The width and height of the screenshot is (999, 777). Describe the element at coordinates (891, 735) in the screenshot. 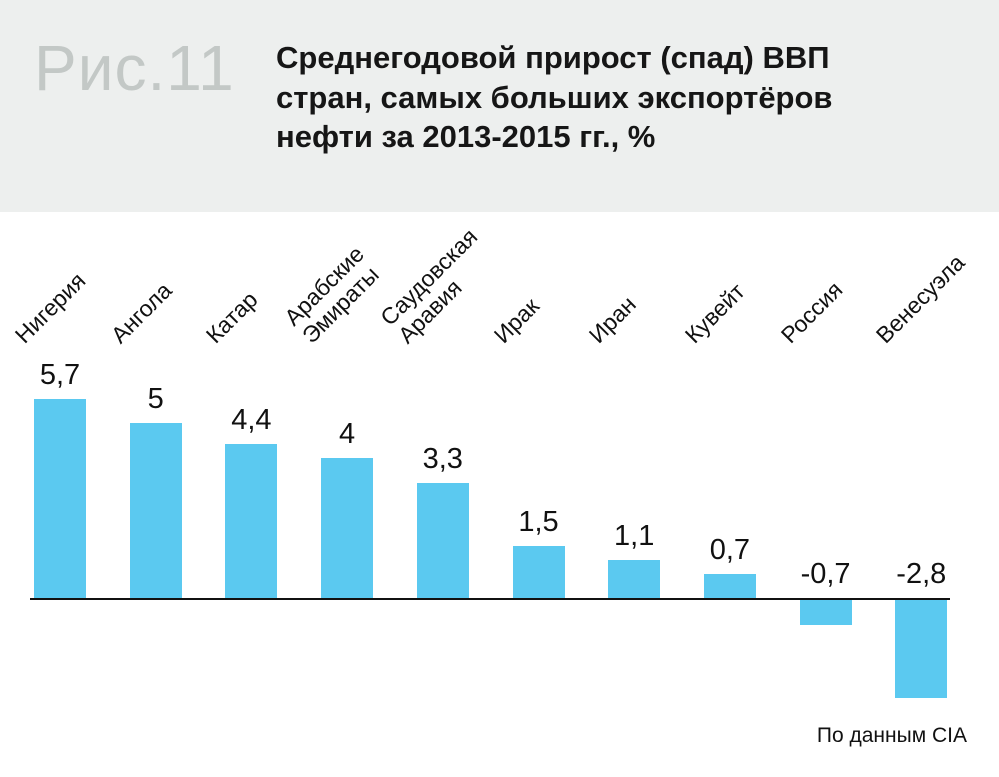

I see `source-note: По данным CIA` at that location.